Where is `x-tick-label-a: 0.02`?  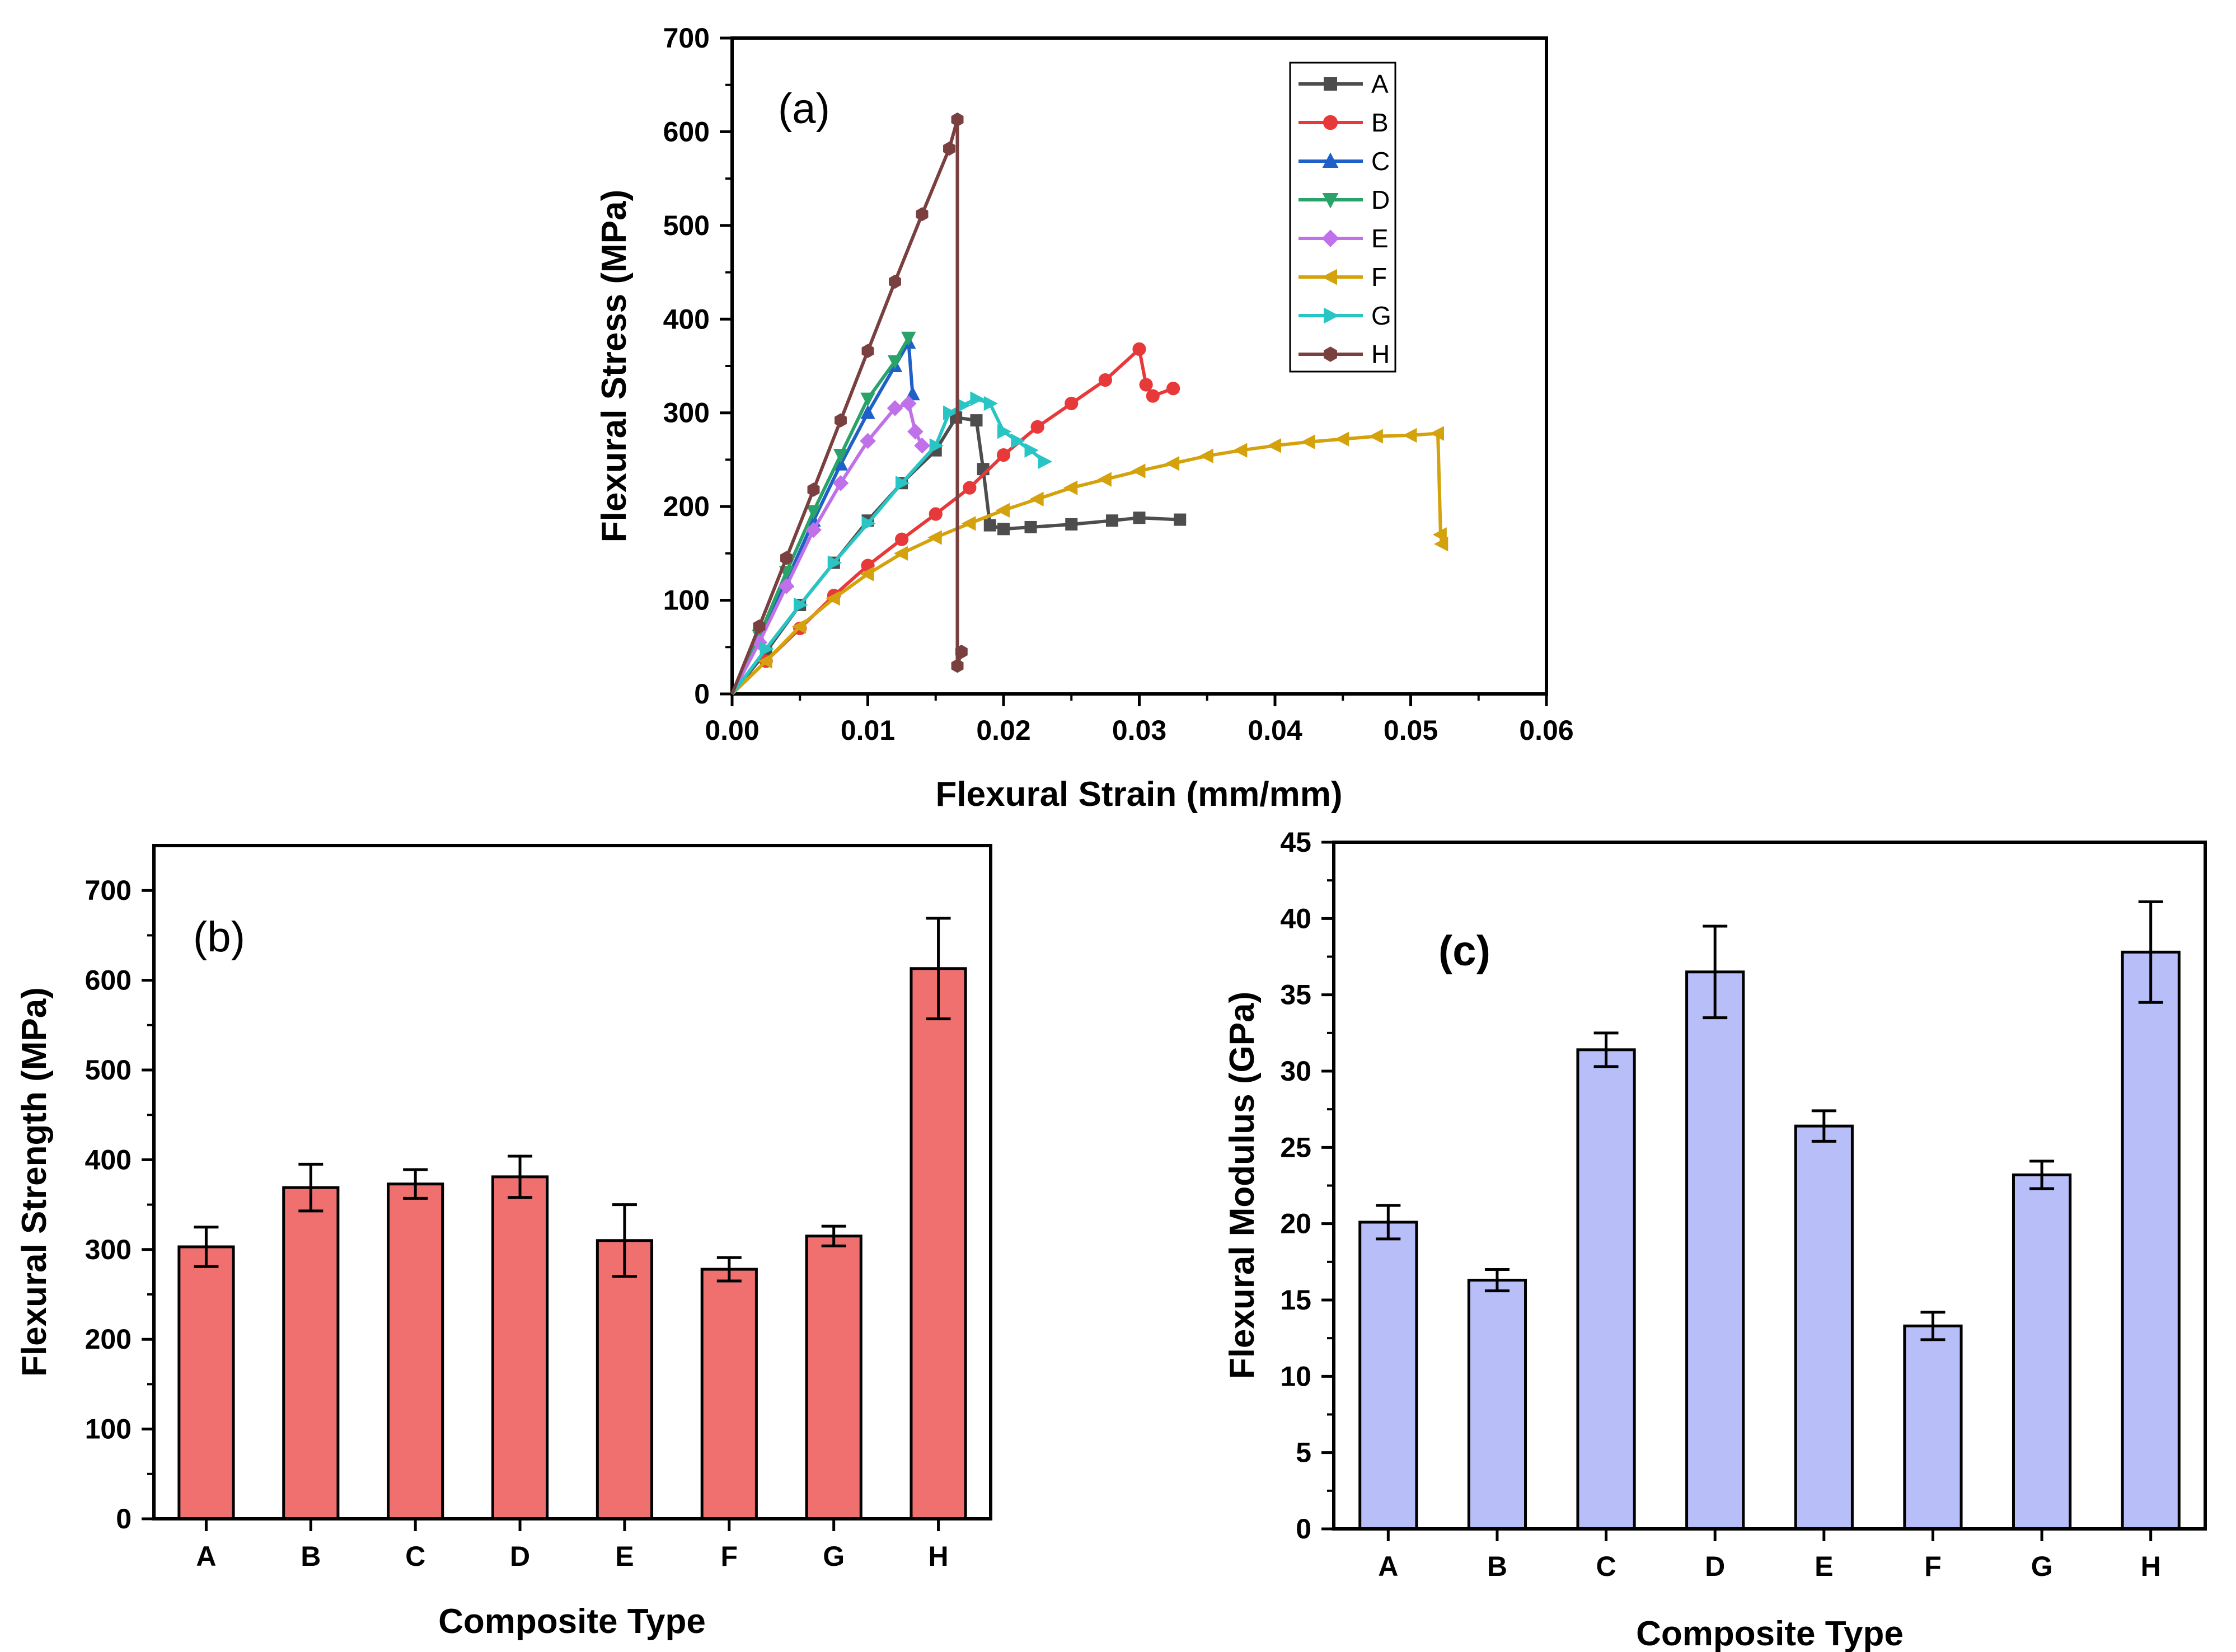 x-tick-label-a: 0.02 is located at coordinates (1003, 730).